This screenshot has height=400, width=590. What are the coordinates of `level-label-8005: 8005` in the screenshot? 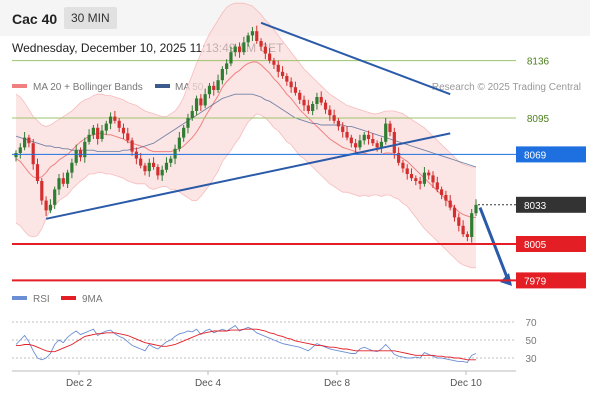 It's located at (535, 245).